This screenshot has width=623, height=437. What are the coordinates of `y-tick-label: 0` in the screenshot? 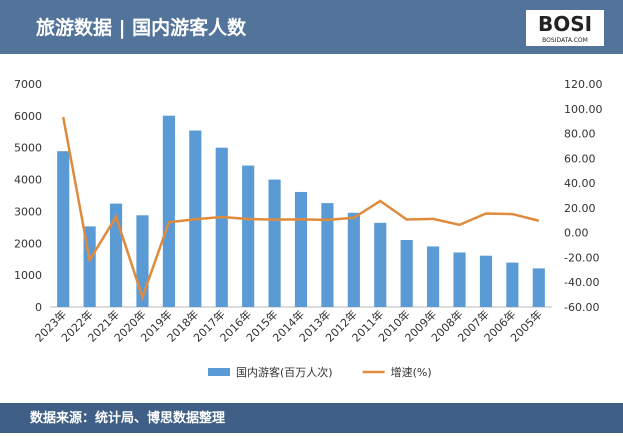 It's located at (38, 307).